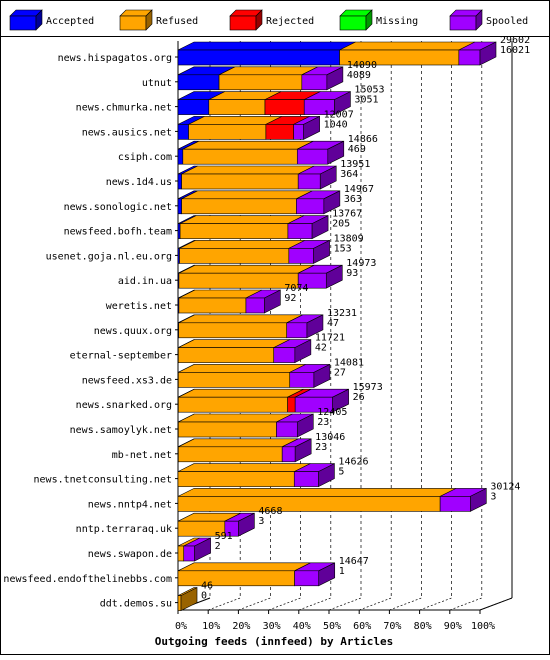 This screenshot has height=660, width=550. I want to click on category-label: newsfeed.xs3.de, so click(127, 380).